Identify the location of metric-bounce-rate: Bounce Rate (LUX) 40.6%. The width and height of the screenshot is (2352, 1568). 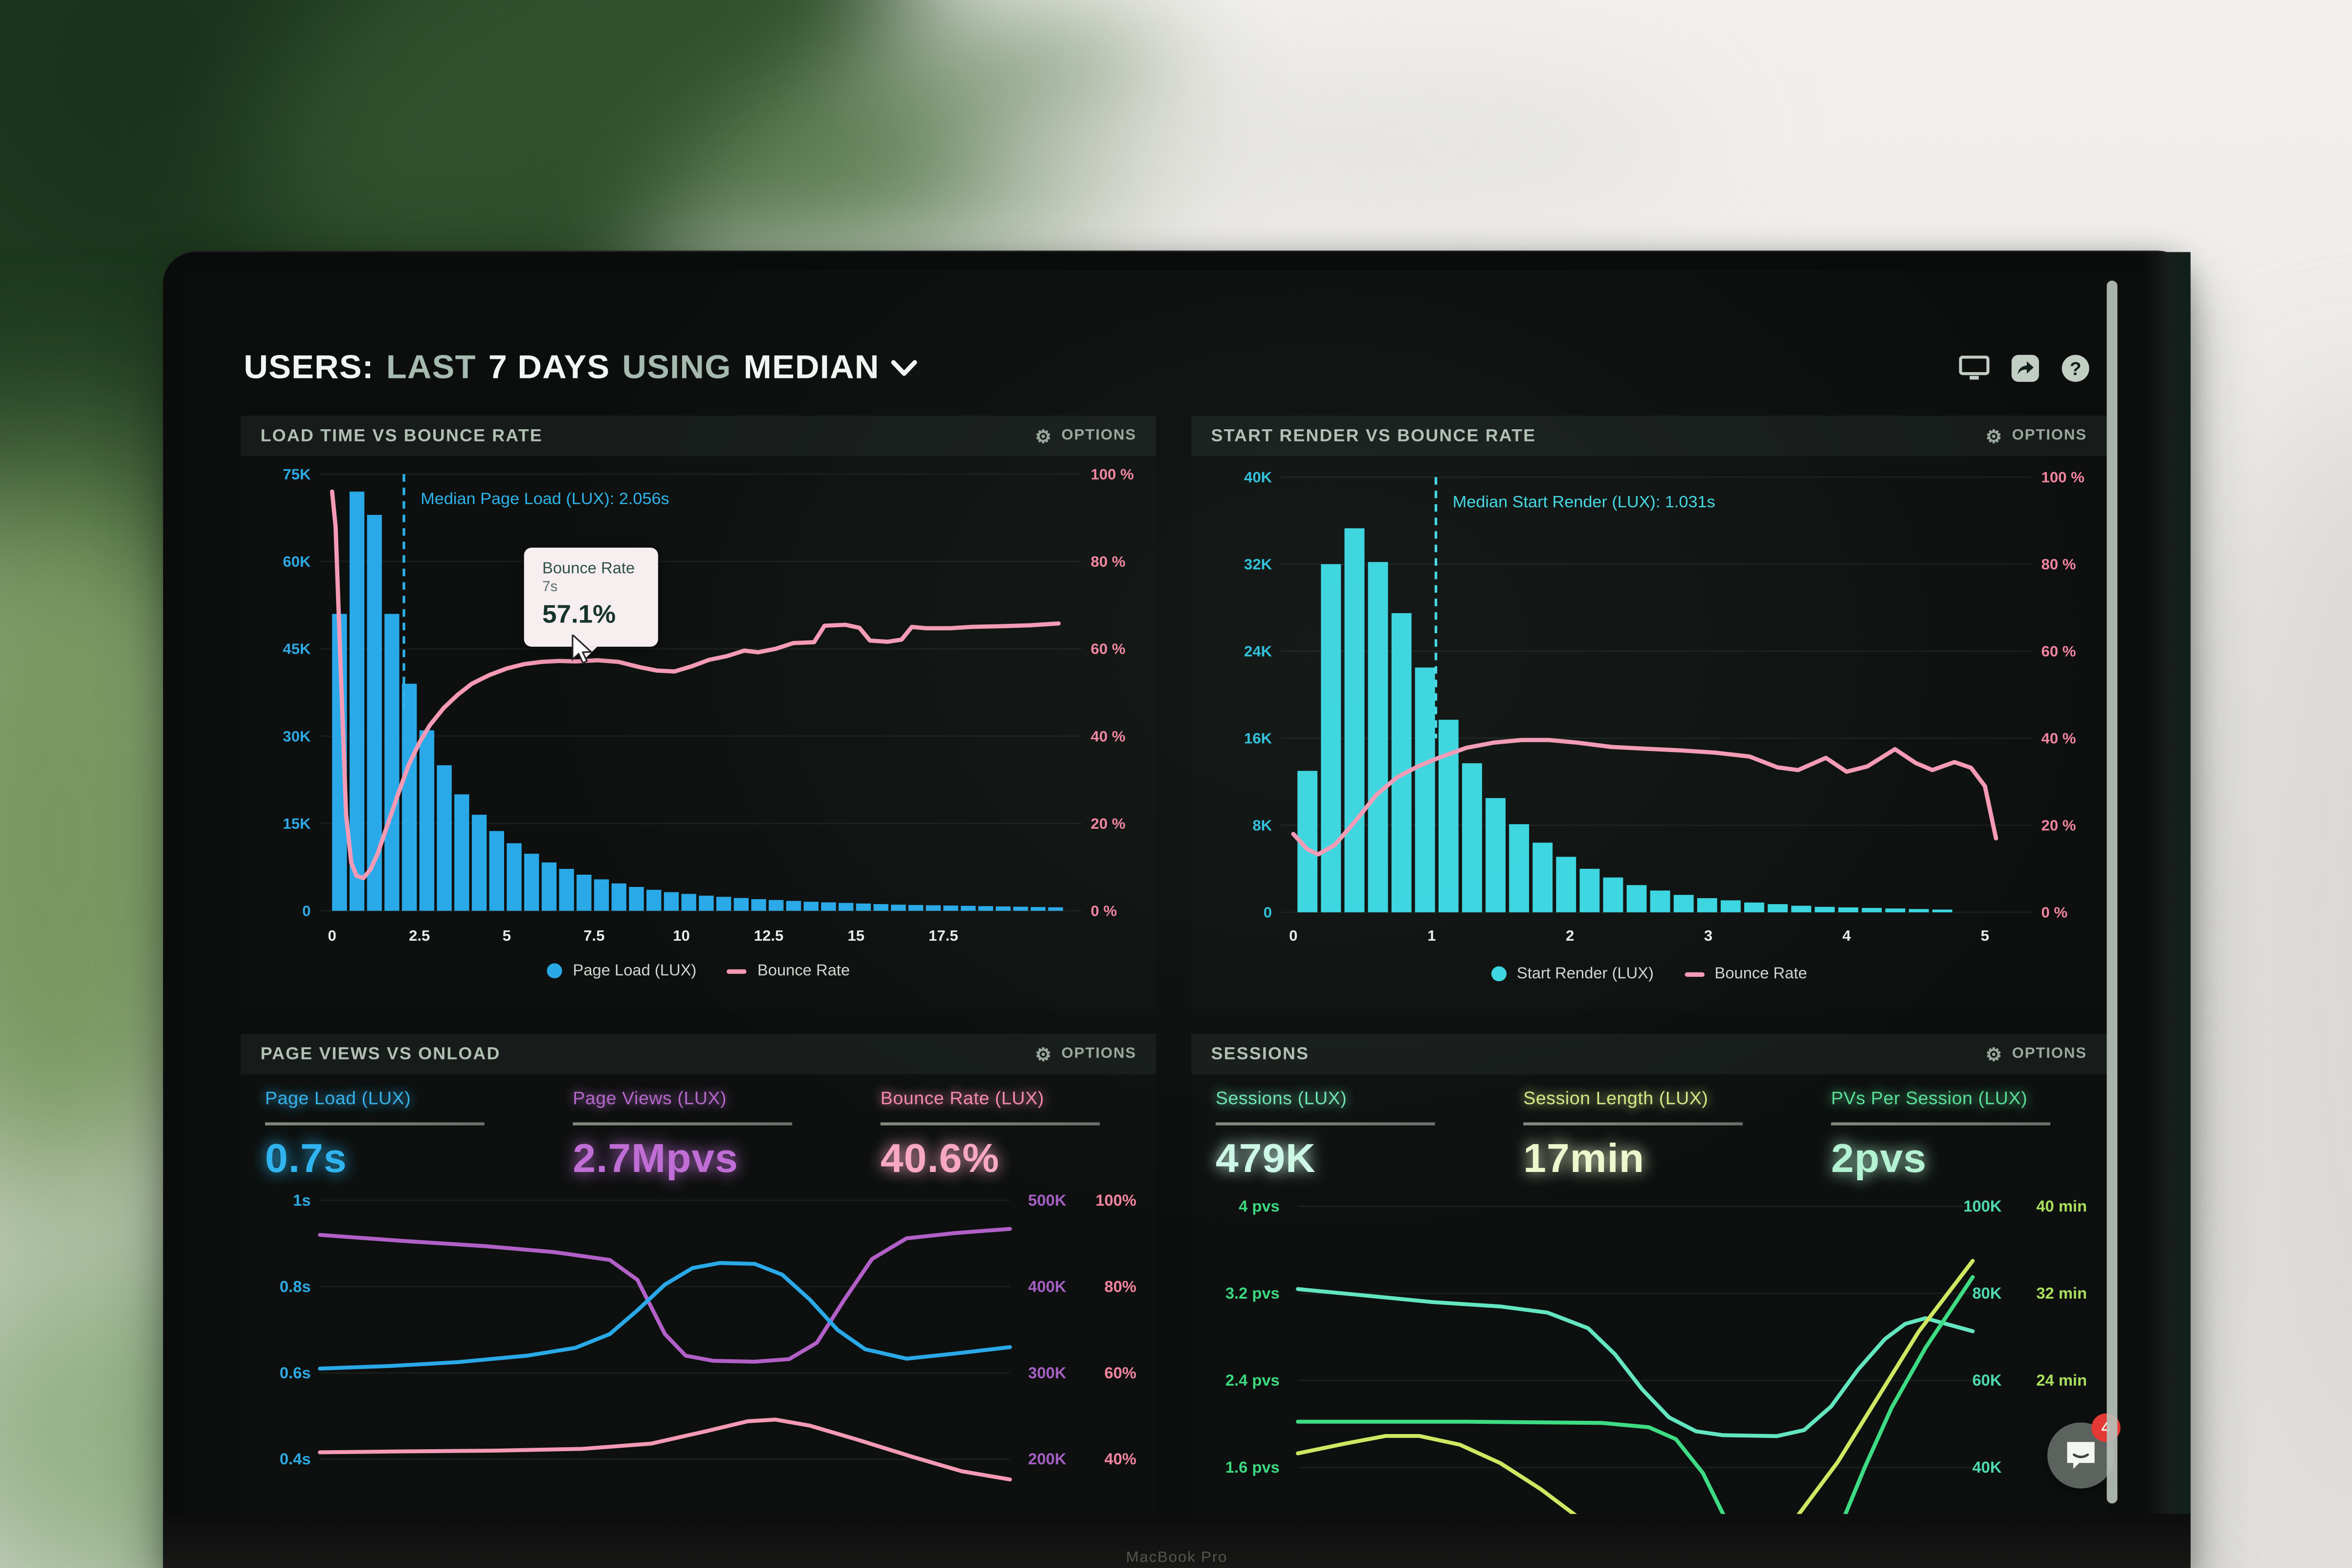
(1002, 1135).